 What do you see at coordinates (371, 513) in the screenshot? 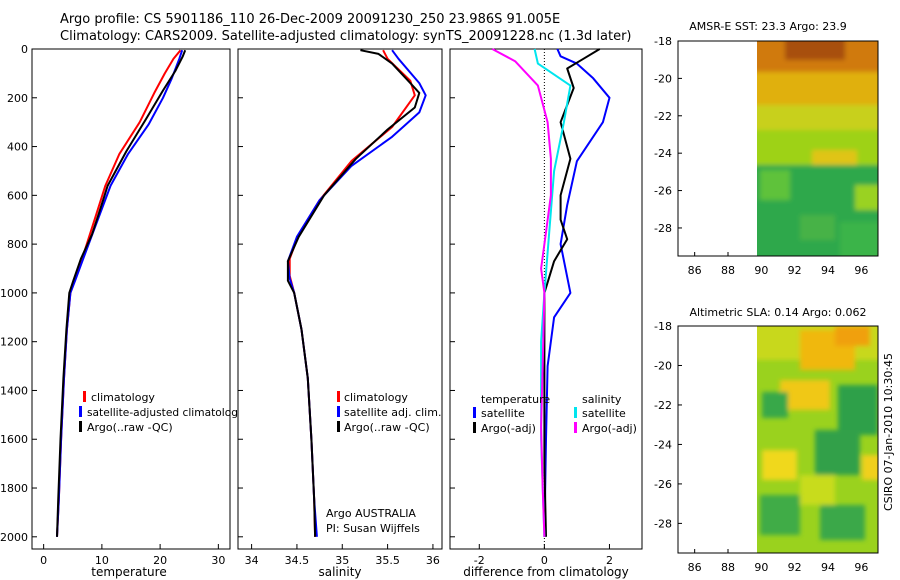
I see `annotation-argo-australia: Argo AUSTRALIA` at bounding box center [371, 513].